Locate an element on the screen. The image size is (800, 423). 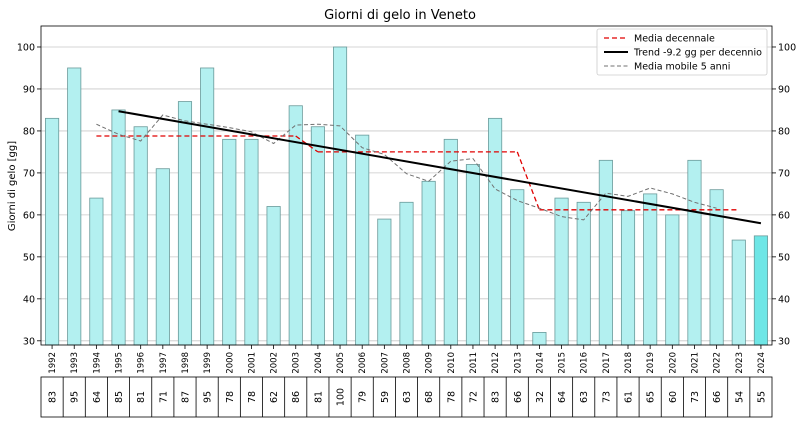
x-tick-label-1998: 1998 is located at coordinates (186, 363).